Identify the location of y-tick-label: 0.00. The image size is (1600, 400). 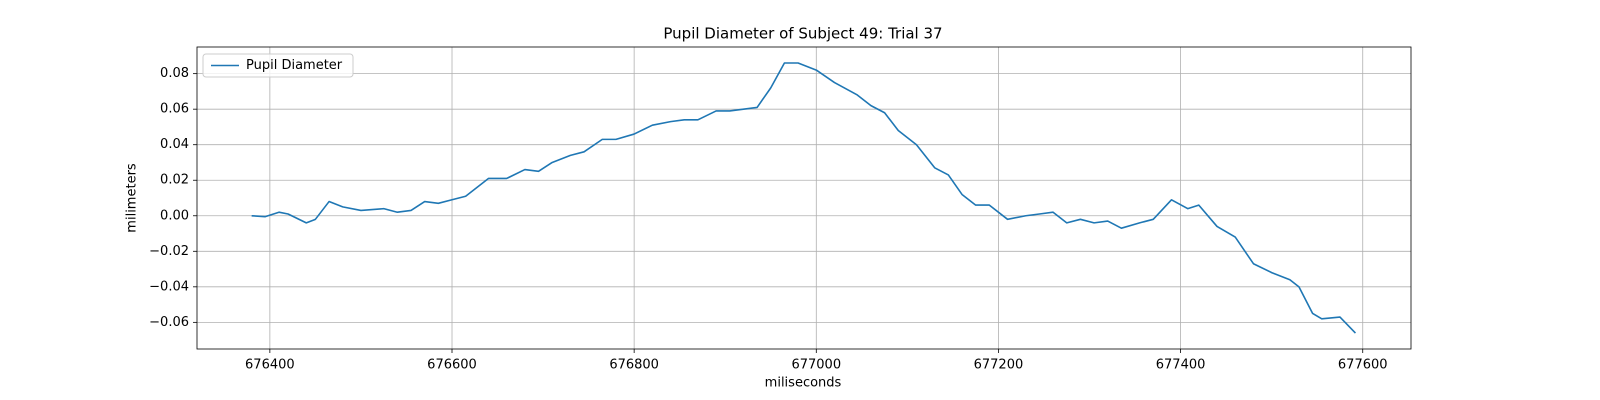
(174, 215).